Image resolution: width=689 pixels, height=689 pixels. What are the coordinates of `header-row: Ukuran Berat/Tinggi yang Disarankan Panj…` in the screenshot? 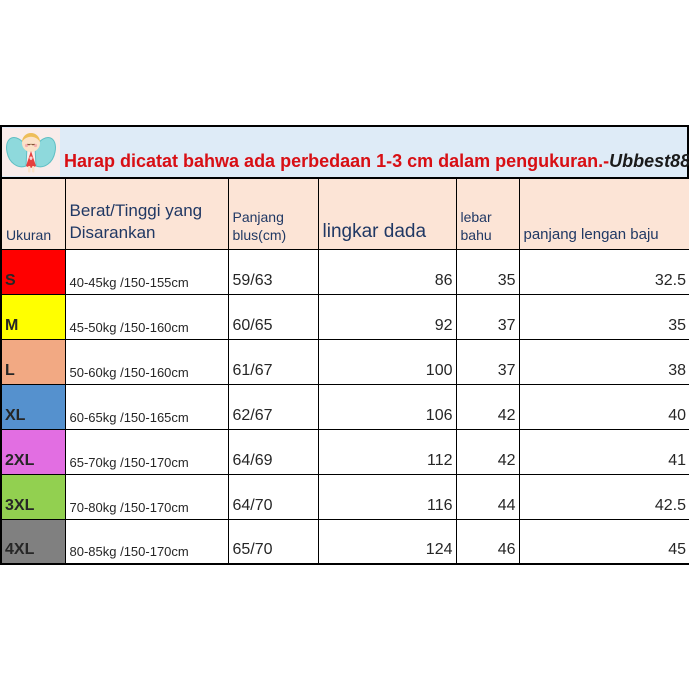 It's located at (344, 213).